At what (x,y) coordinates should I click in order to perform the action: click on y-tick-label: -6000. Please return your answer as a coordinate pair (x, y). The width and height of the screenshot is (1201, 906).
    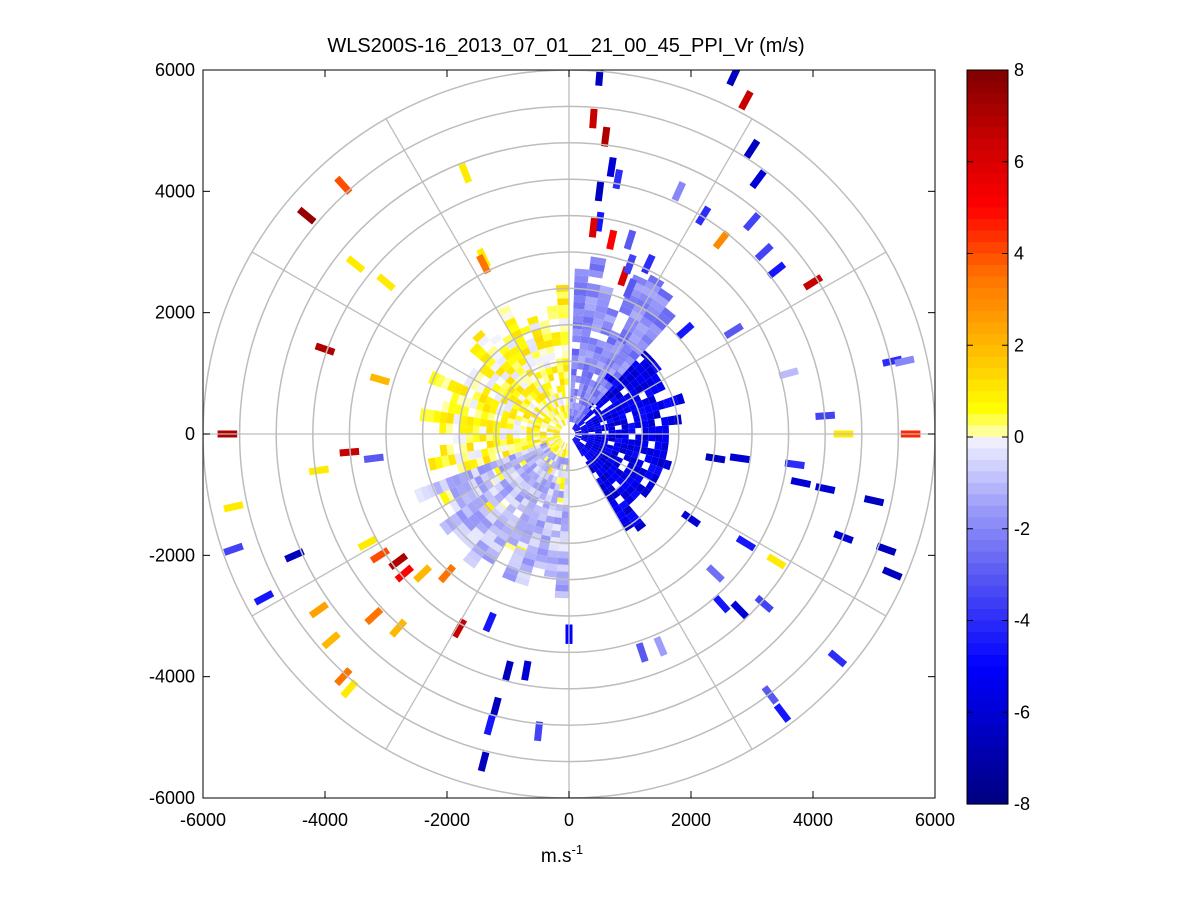
    Looking at the image, I should click on (172, 798).